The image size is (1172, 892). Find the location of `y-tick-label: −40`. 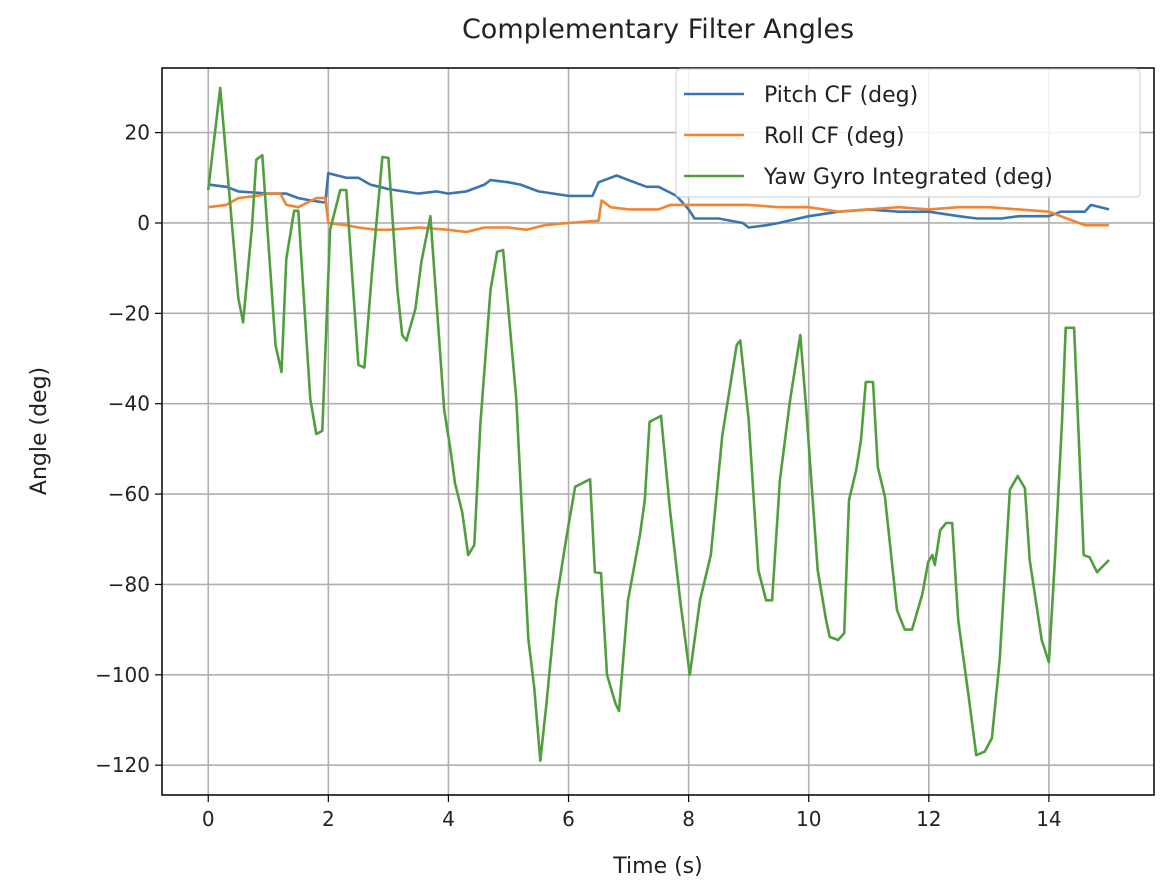

y-tick-label: −40 is located at coordinates (129, 404).